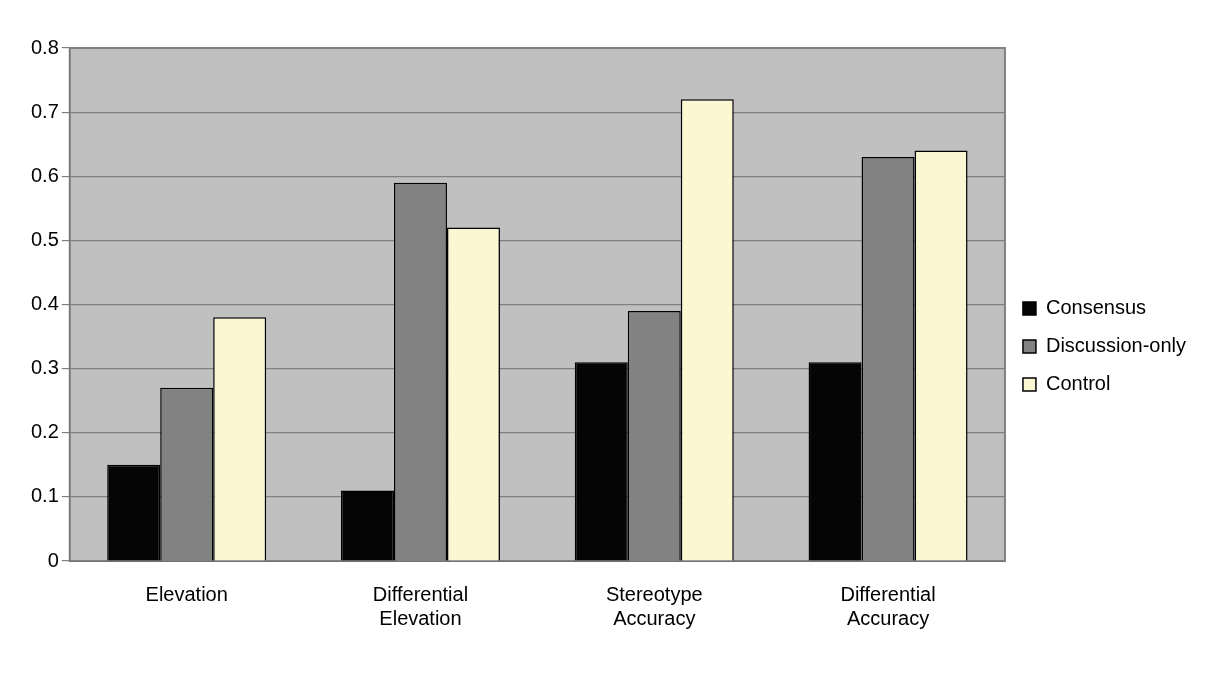 The height and width of the screenshot is (673, 1214). I want to click on legend-label: Control, so click(1078, 383).